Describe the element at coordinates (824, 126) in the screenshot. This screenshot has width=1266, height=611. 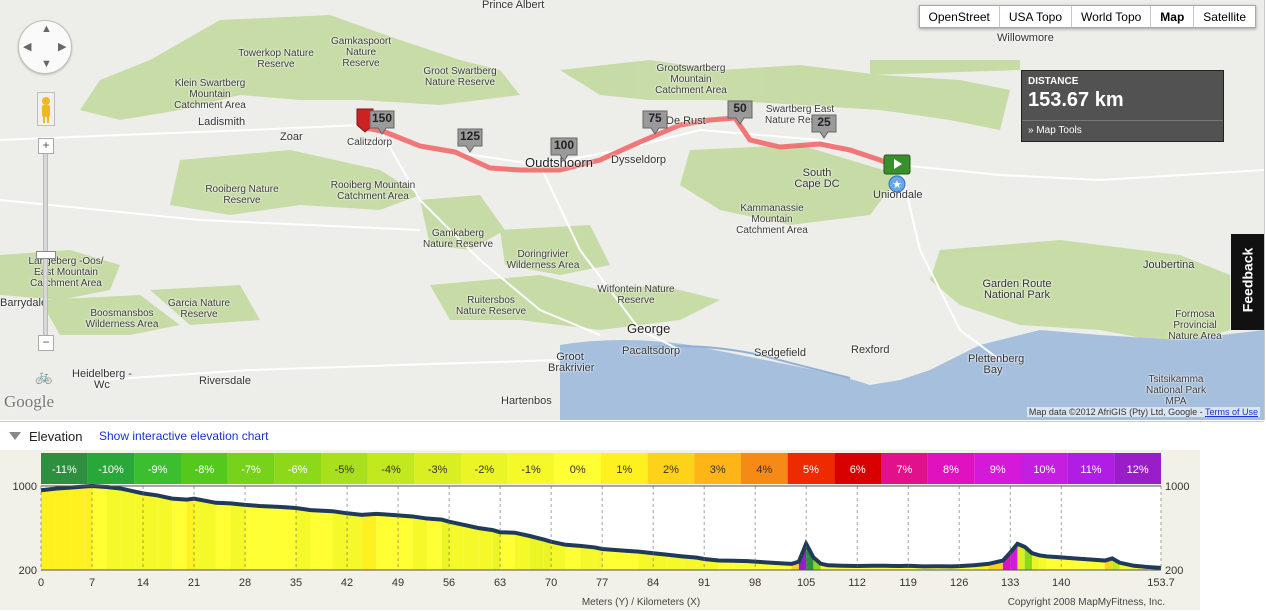
I see `route-marker-25: 25` at that location.